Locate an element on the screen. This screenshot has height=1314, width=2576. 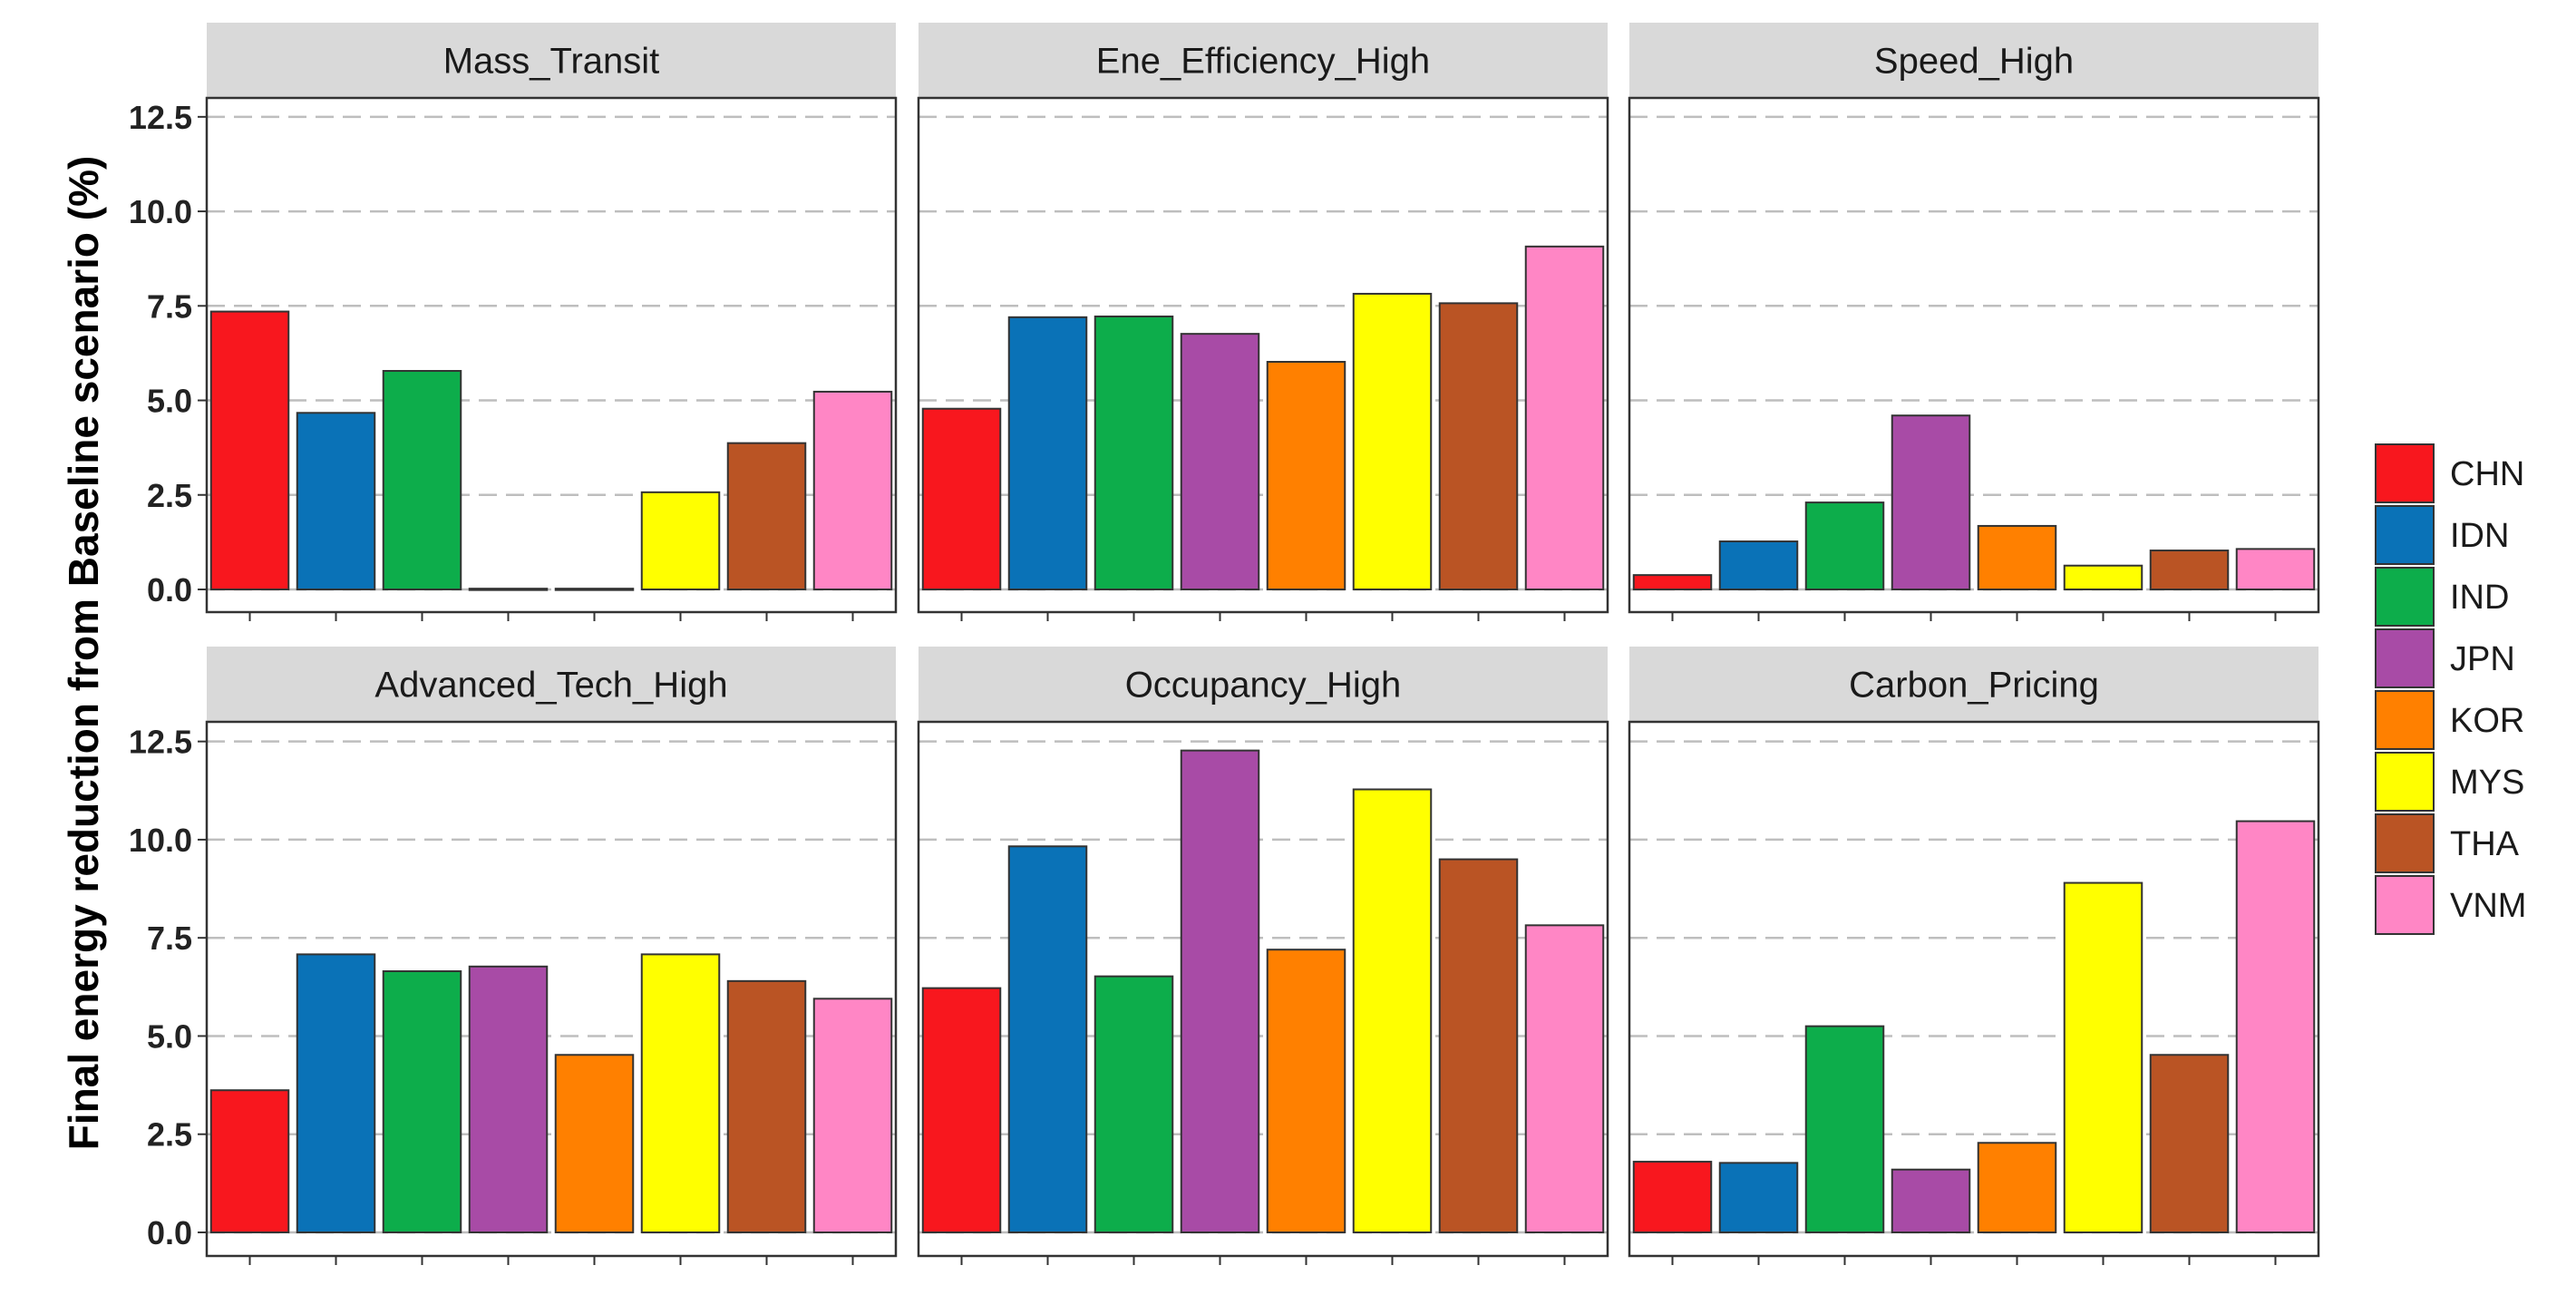
legend-item: IDN is located at coordinates (2442, 535).